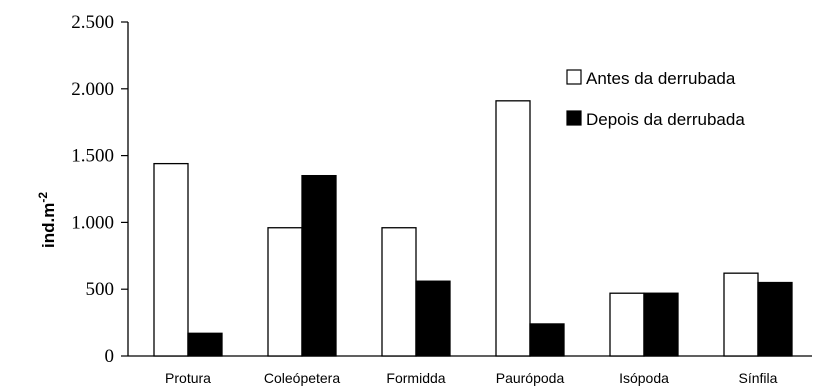  Describe the element at coordinates (530, 378) in the screenshot. I see `x-category-label: Paurópoda` at that location.